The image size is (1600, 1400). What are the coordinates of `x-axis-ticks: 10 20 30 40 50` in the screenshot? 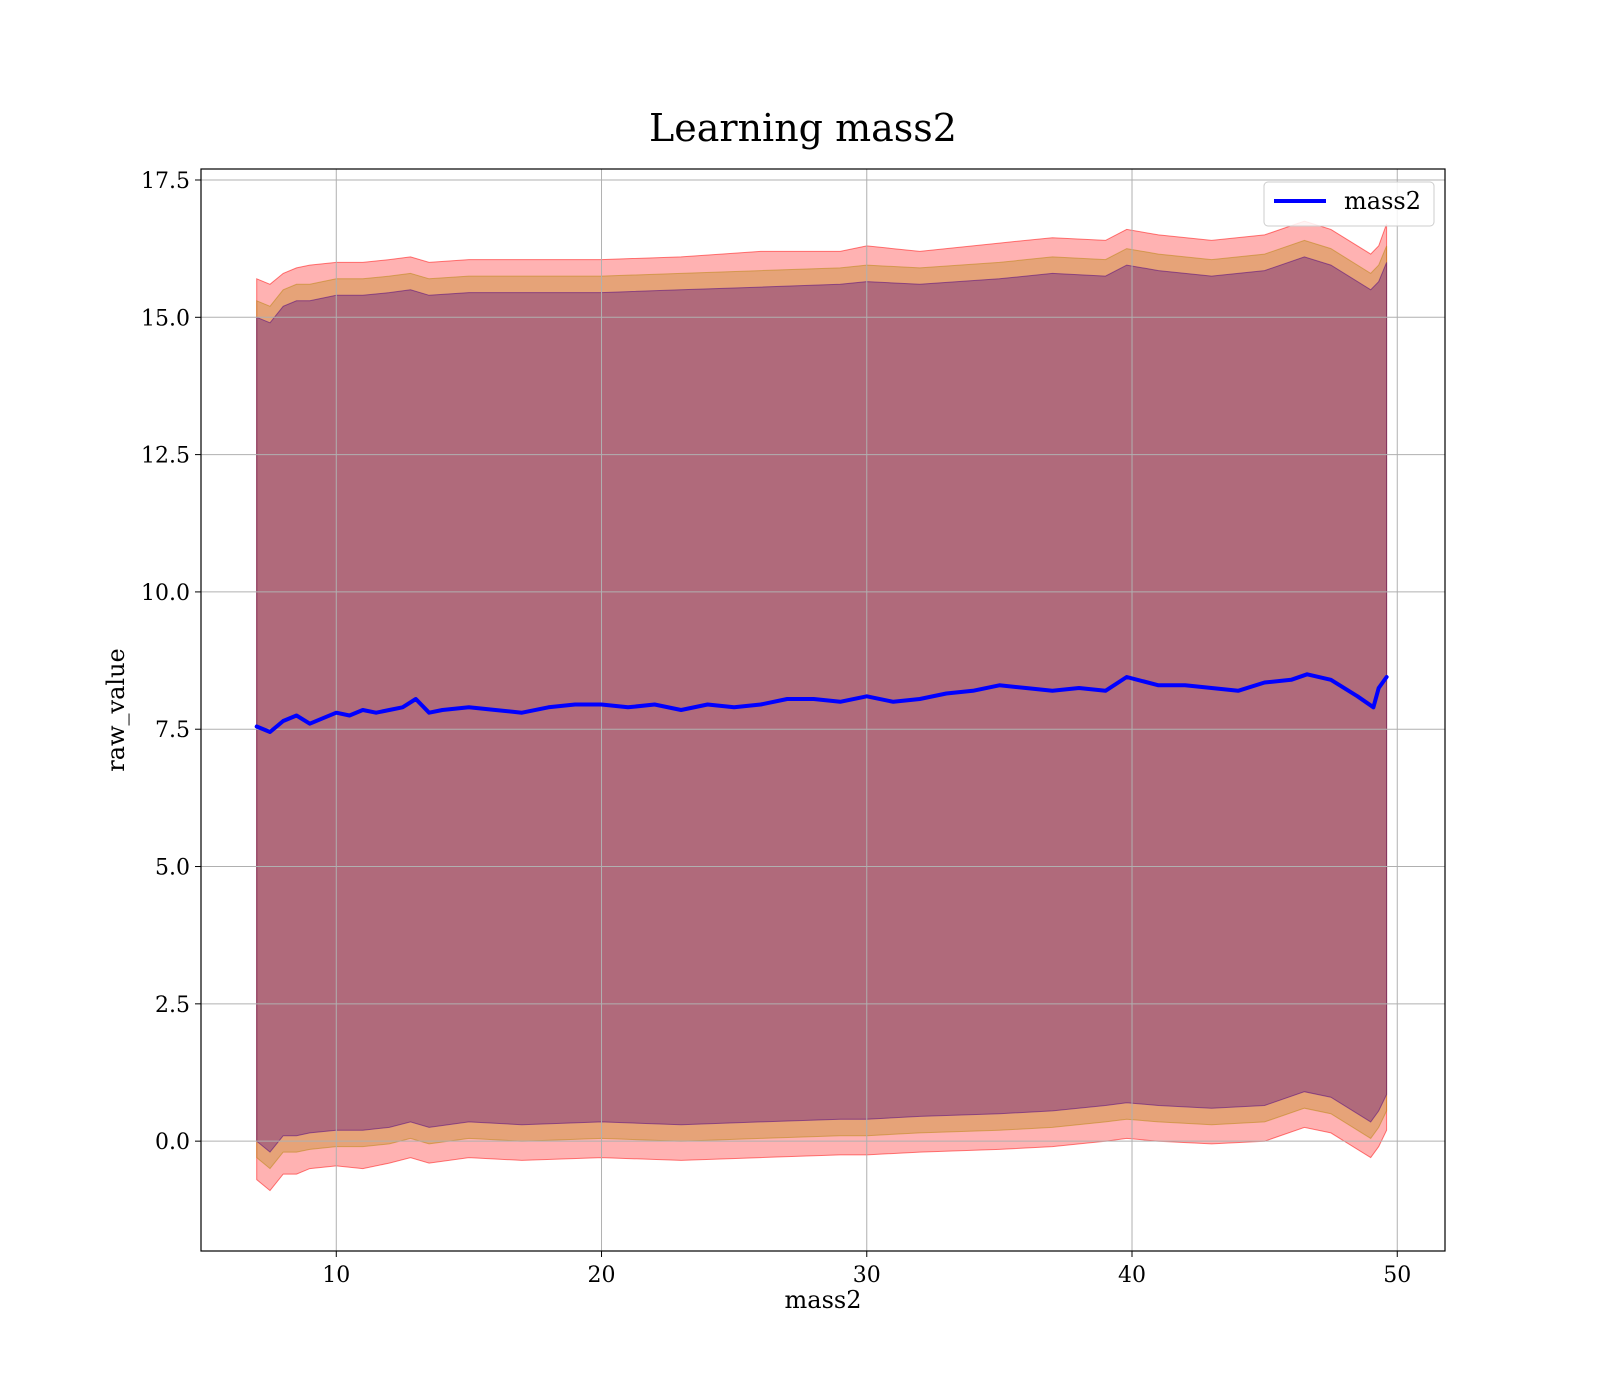 It's located at (866, 1269).